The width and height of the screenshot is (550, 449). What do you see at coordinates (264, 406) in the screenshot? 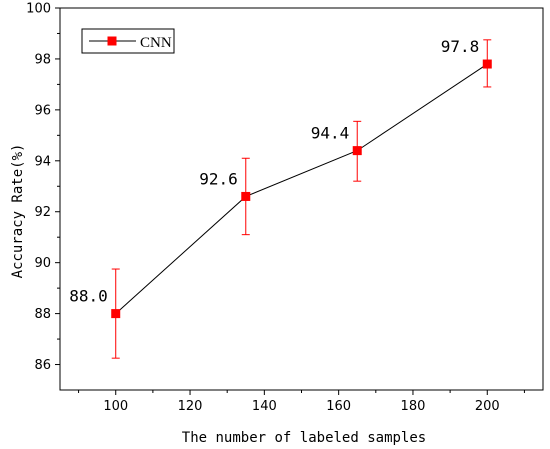
I see `x-tick-label: 140` at bounding box center [264, 406].